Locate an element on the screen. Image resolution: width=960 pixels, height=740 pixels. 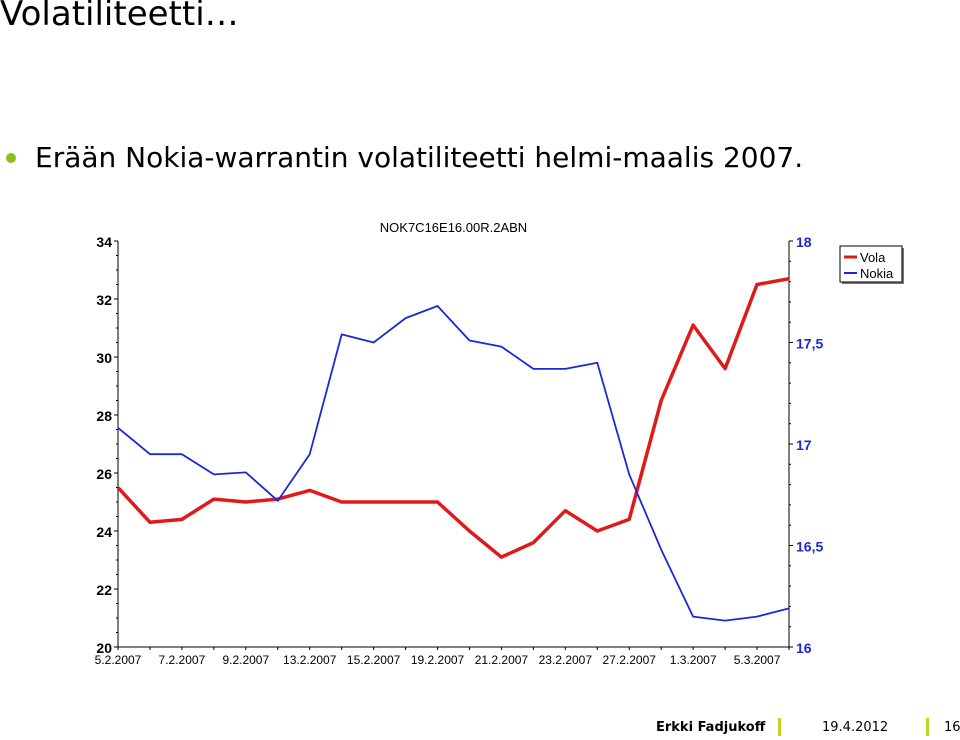
left-tick-label: 24 is located at coordinates (104, 532).